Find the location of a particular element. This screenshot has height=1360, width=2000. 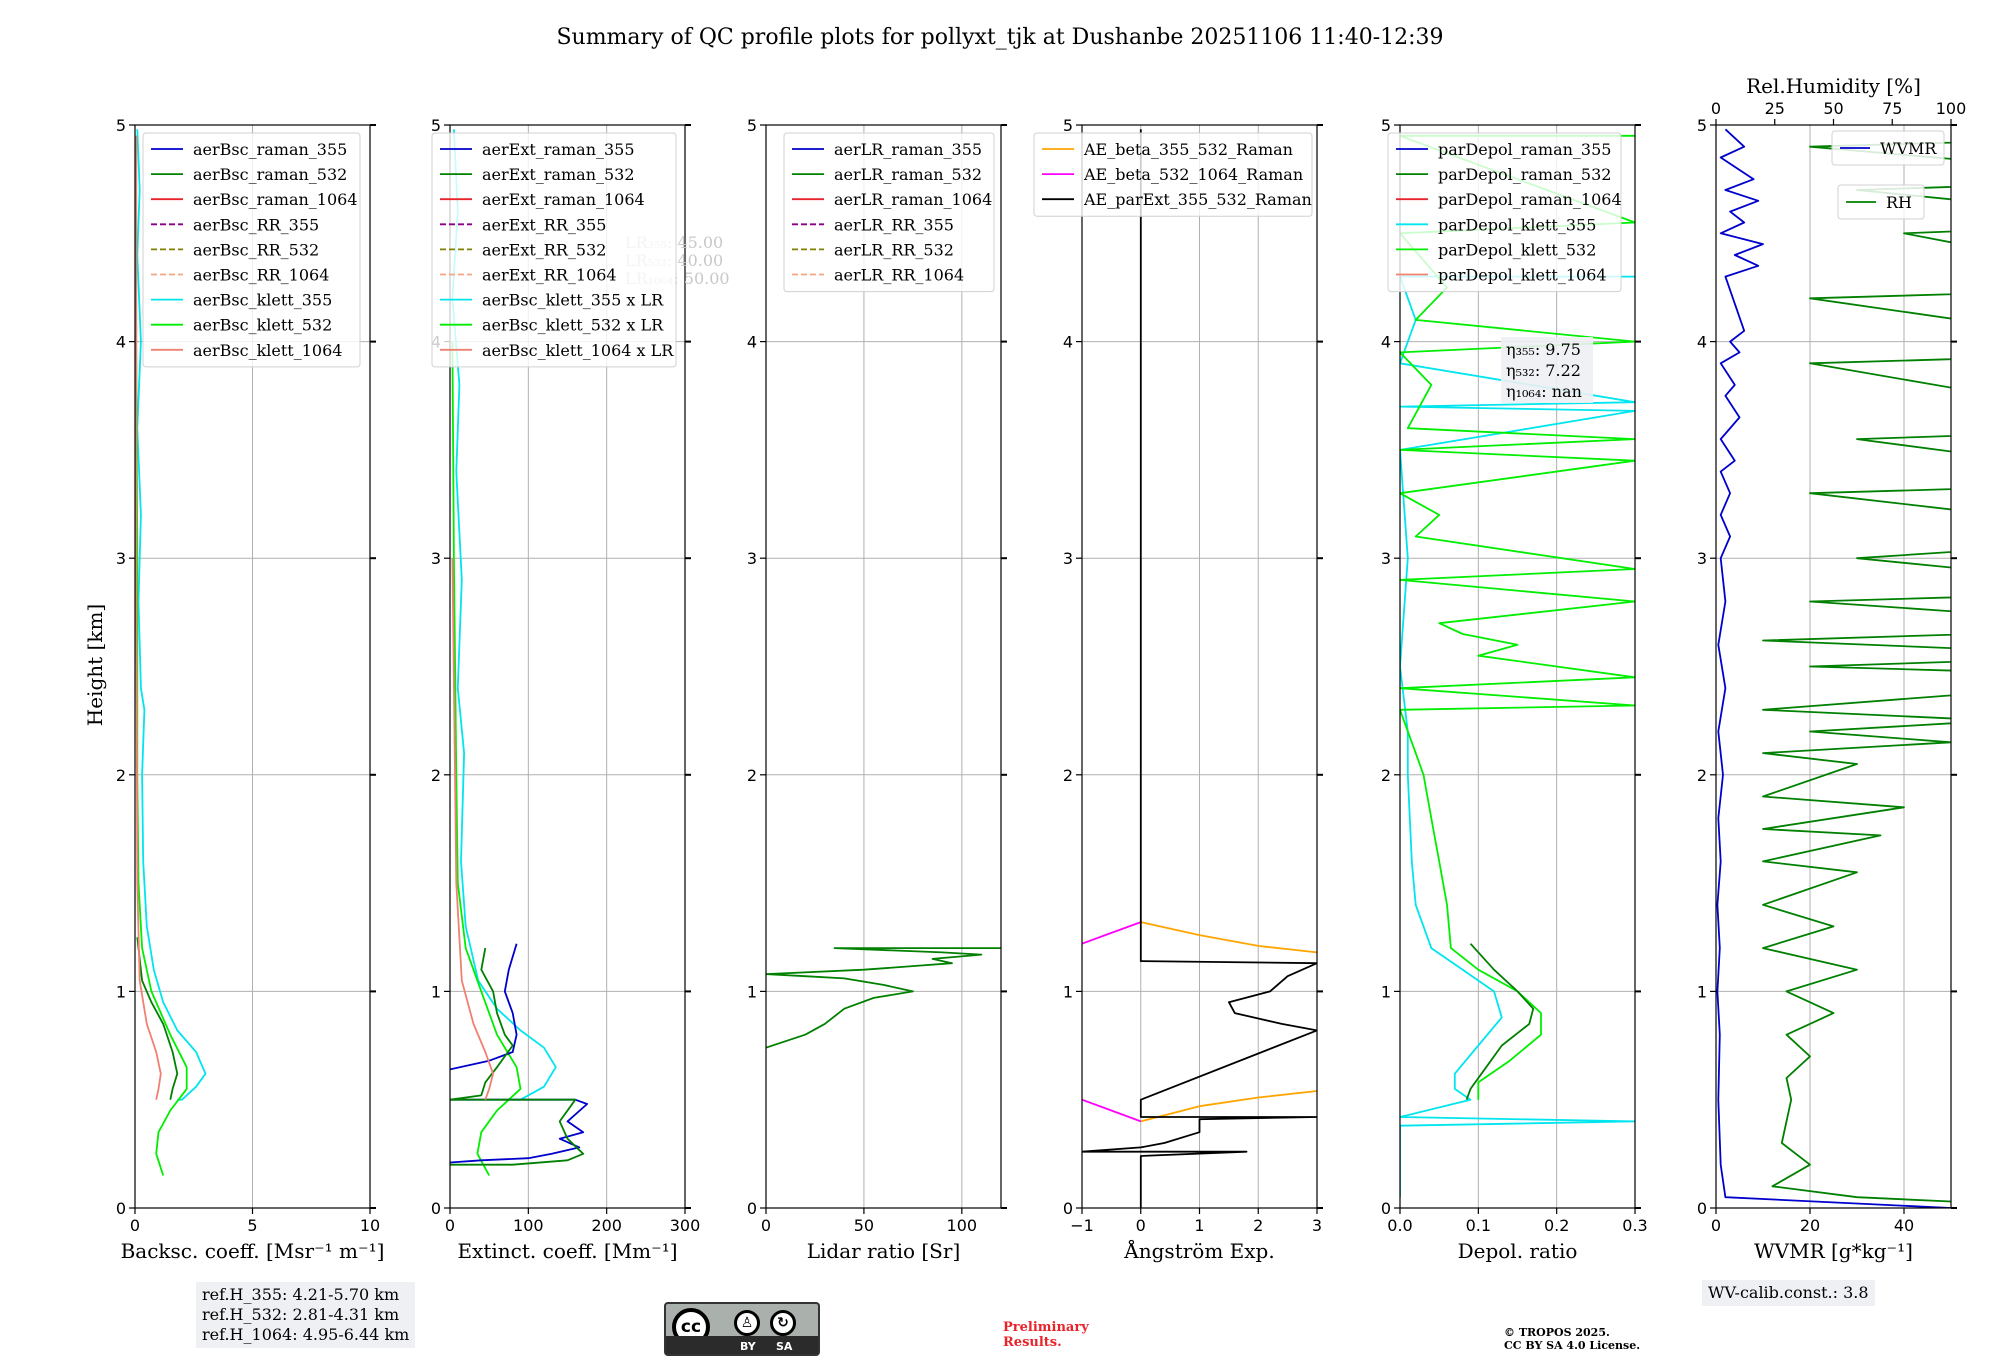

preliminary-note: Preliminary Results. is located at coordinates (1063, 1335).